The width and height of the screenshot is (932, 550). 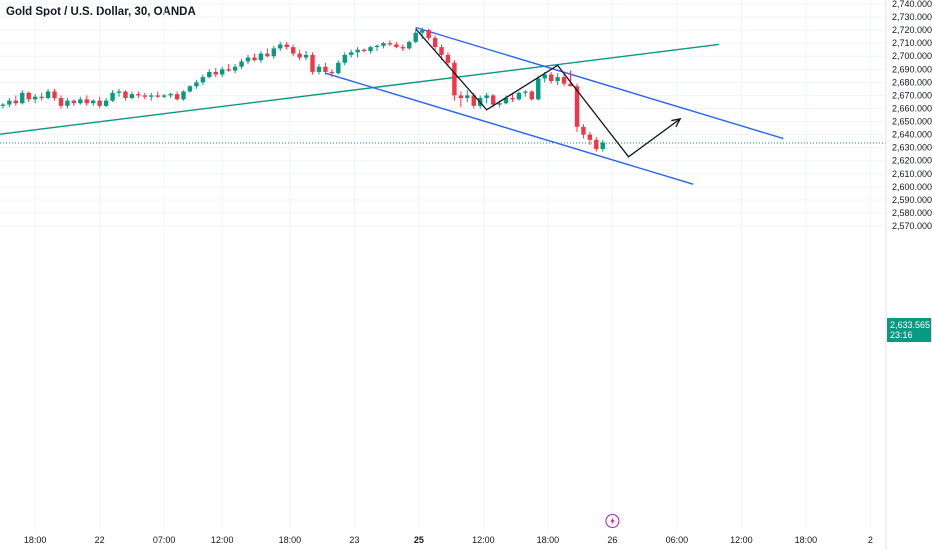 I want to click on time-tick-label: 18:00, so click(x=35, y=540).